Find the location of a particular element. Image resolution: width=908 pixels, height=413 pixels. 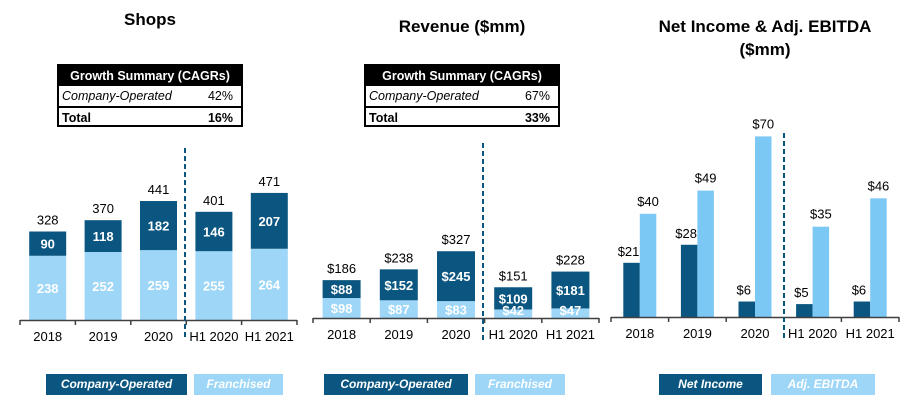

ni-ebitda-title-line2: ($mm) is located at coordinates (765, 49).